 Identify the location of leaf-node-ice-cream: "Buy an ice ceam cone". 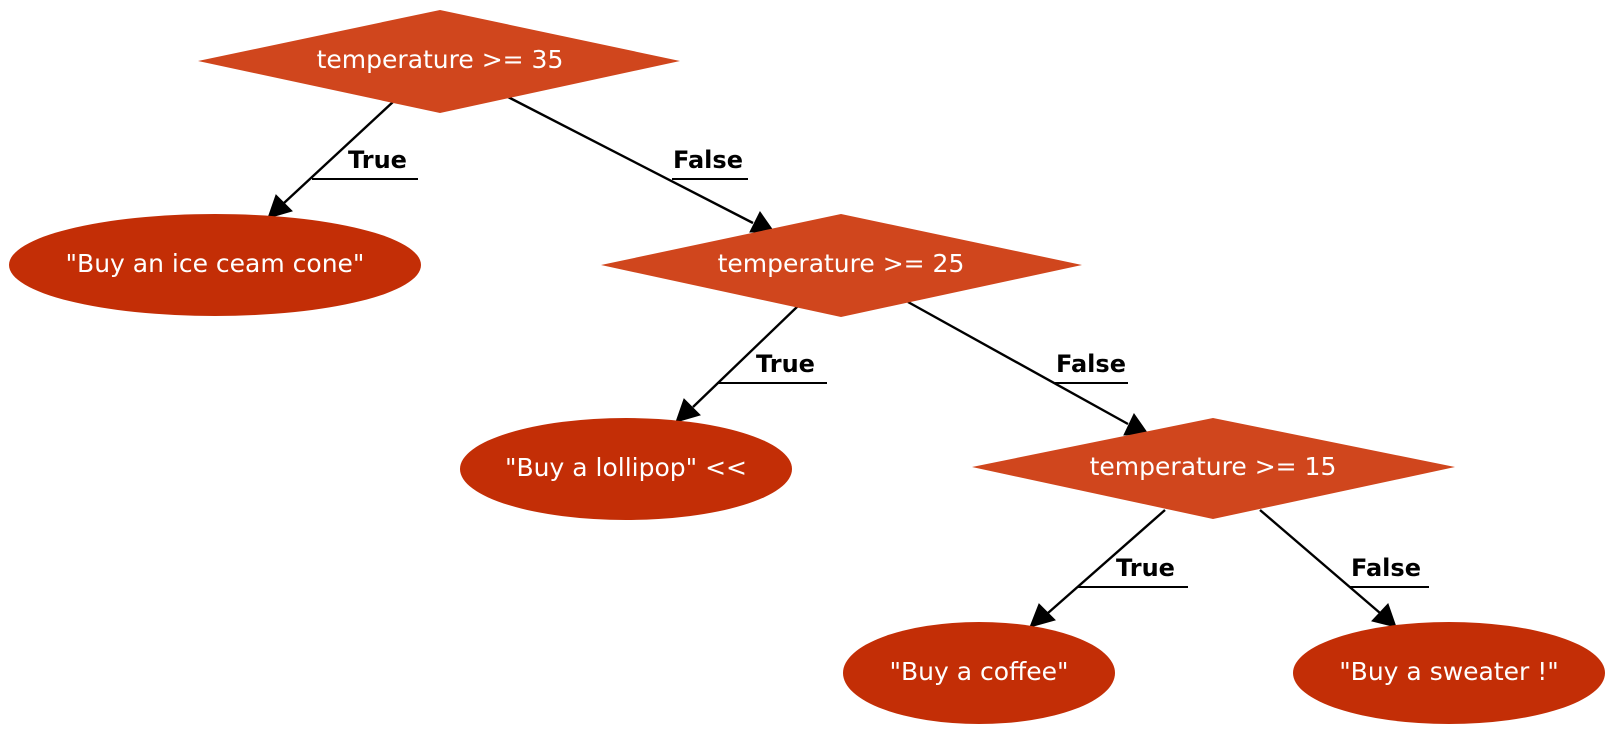
(215, 265).